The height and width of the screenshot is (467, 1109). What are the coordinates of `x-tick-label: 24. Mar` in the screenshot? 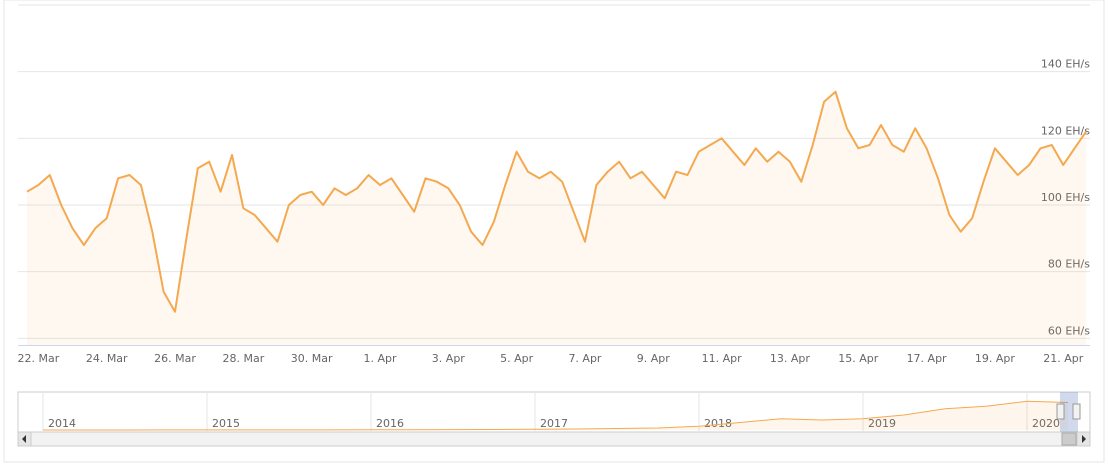 It's located at (107, 358).